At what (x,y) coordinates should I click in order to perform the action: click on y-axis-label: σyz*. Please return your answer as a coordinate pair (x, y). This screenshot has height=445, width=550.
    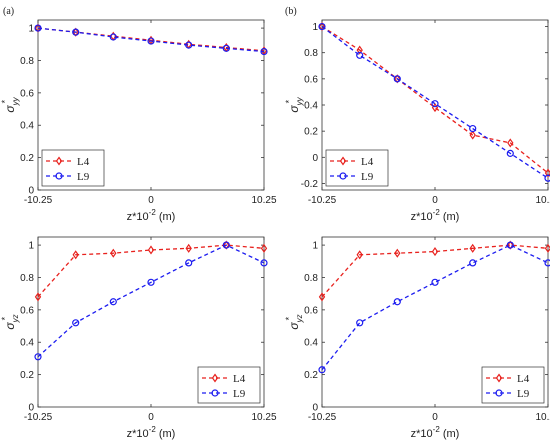
    Looking at the image, I should click on (10, 321).